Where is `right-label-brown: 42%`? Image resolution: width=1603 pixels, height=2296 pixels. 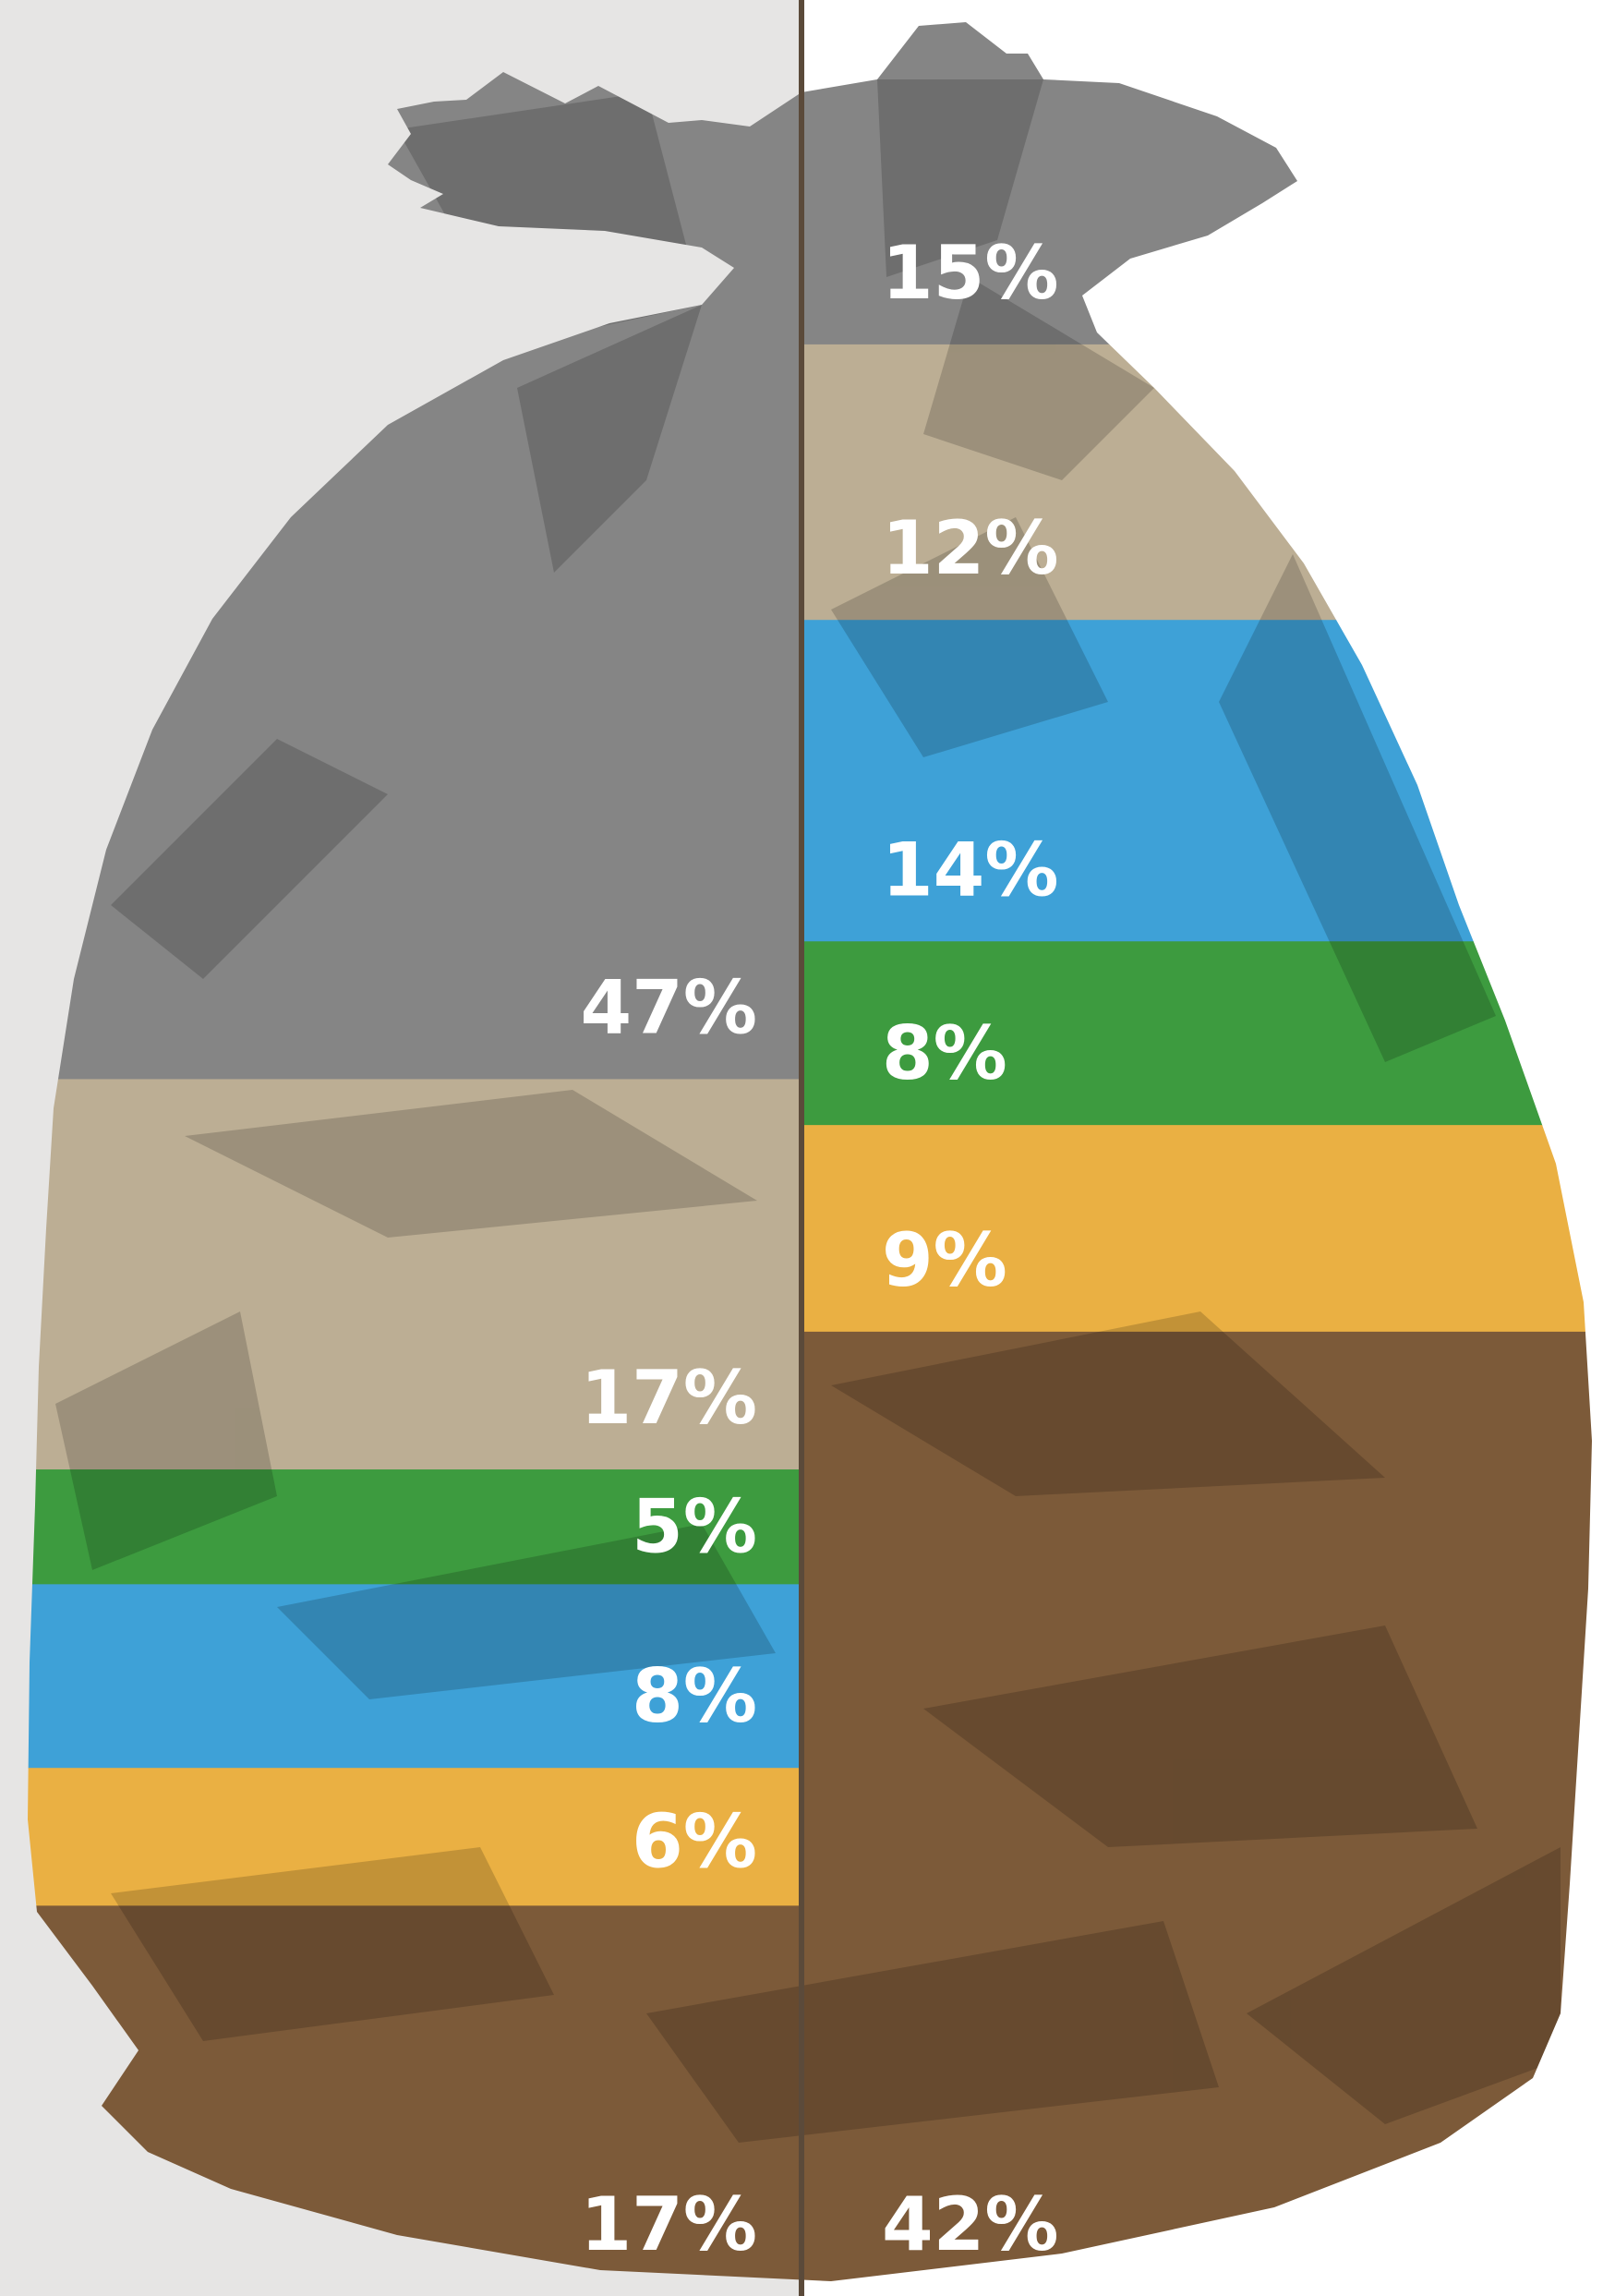
right-label-brown: 42% is located at coordinates (970, 2224).